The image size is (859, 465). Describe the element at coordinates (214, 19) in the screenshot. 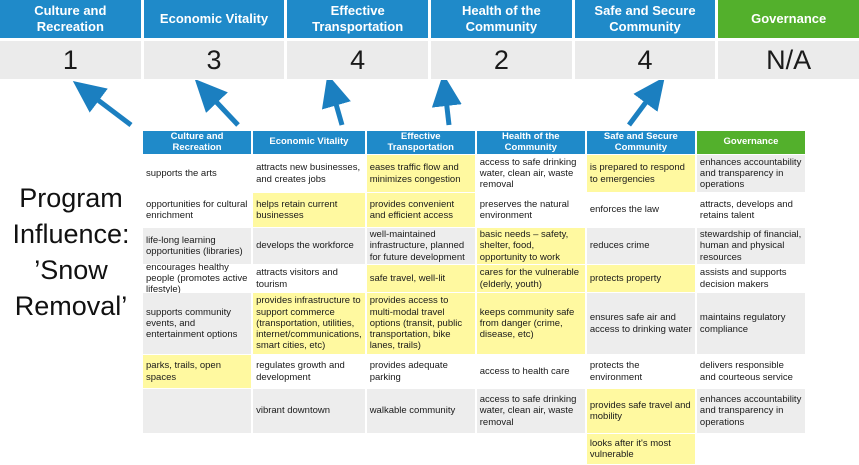

I see `priority-header: Economic Vitality` at that location.